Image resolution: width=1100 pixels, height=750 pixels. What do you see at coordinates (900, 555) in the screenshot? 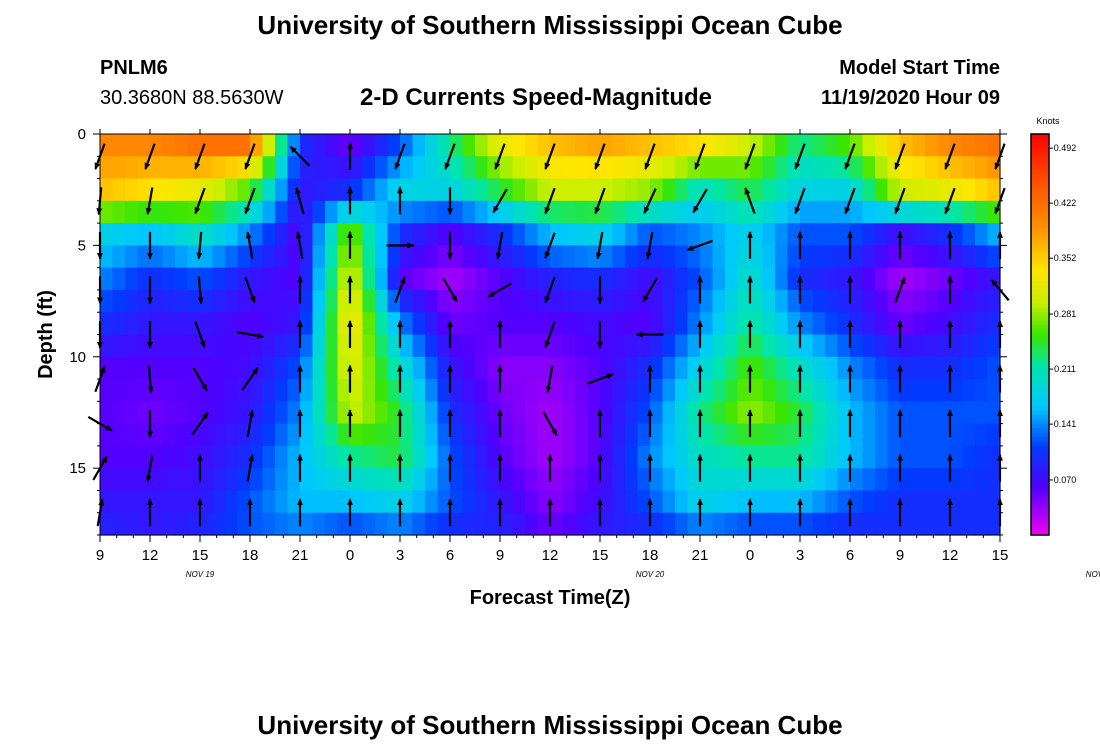
I see `x-tick-label: 9` at bounding box center [900, 555].